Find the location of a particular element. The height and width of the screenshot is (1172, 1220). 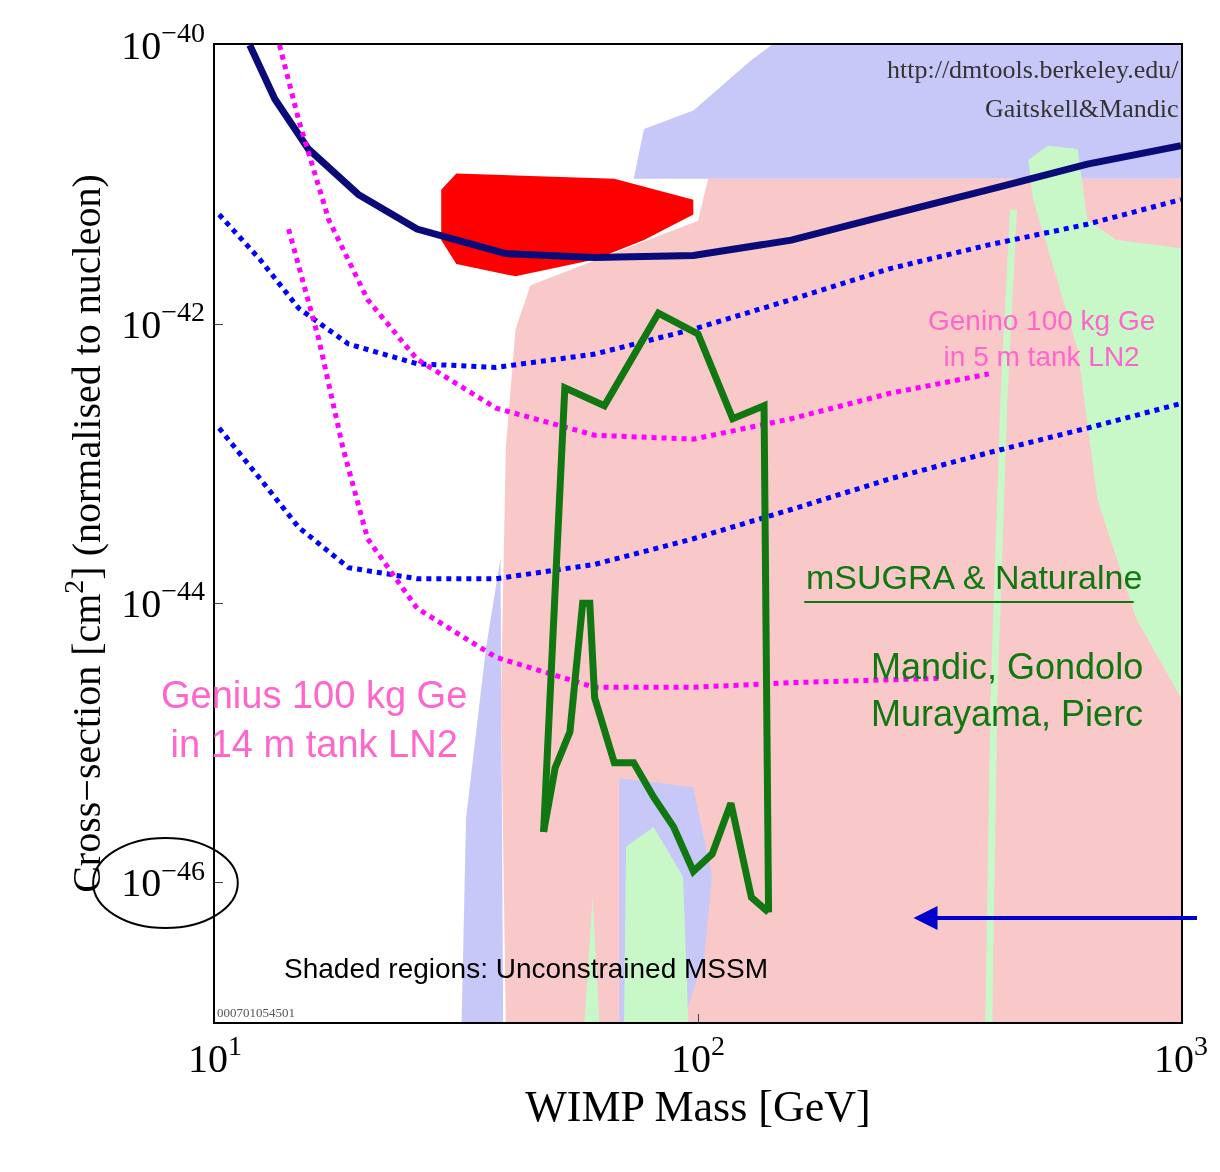

annotation: Genino 100 kg Ge in 5 m tank LN2 is located at coordinates (1042, 339).